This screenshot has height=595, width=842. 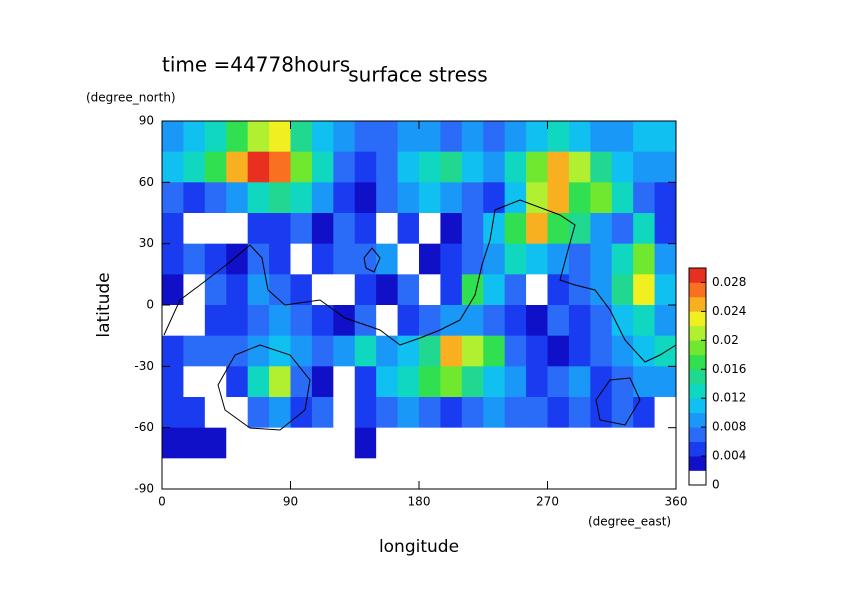 What do you see at coordinates (717, 379) in the screenshot?
I see `colorbar: 0 0.004 0.008 0.012 0.016 0.02 0.024 0.028` at bounding box center [717, 379].